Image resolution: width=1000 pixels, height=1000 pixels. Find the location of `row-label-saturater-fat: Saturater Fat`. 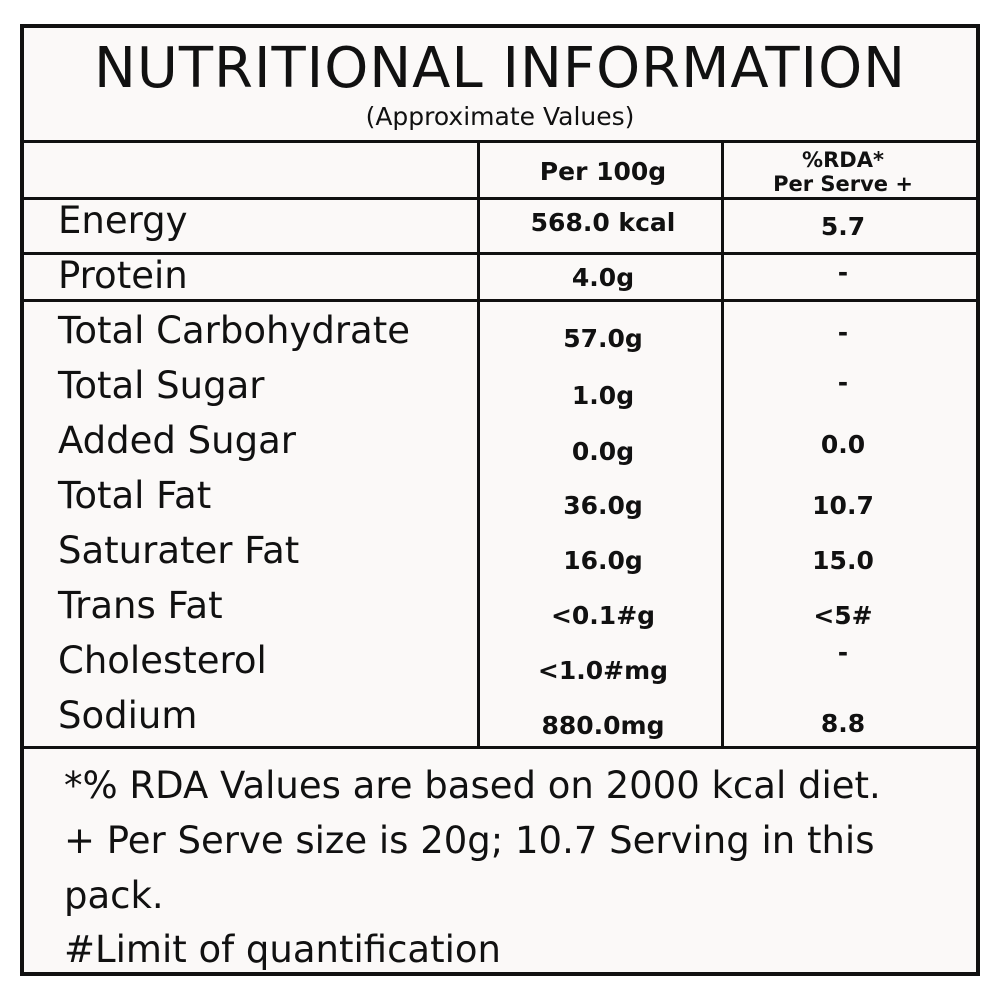

row-label-saturater-fat: Saturater Fat is located at coordinates (179, 550).